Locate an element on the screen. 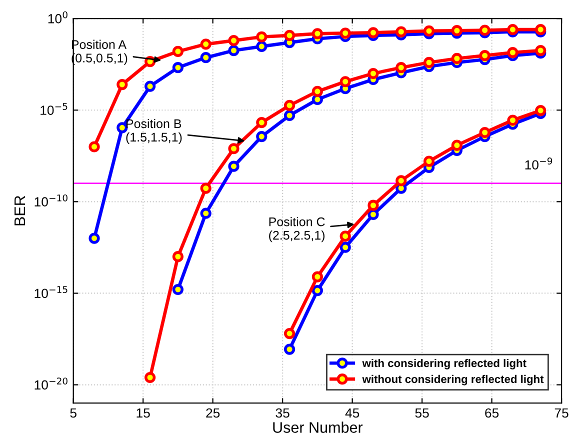 This screenshot has width=573, height=442. x-tick-label: 45 is located at coordinates (352, 413).